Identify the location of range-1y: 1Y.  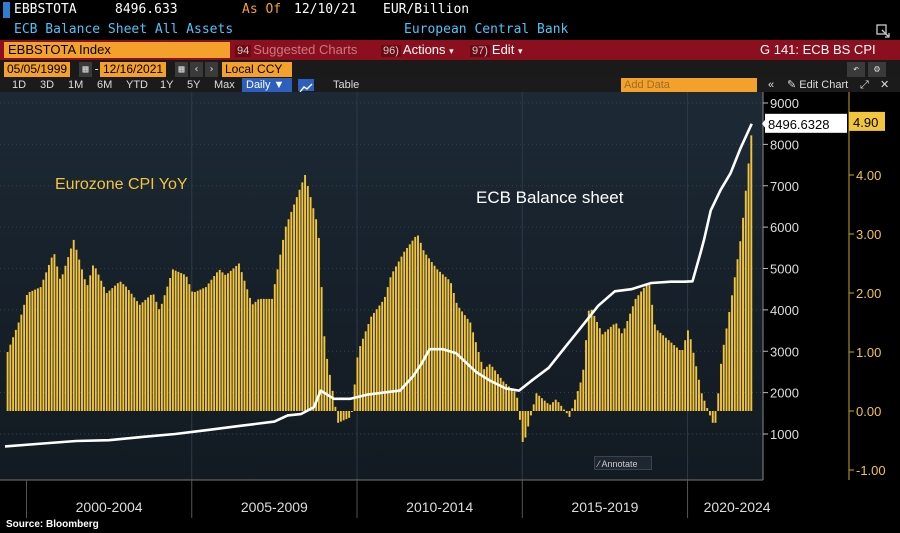
(167, 85).